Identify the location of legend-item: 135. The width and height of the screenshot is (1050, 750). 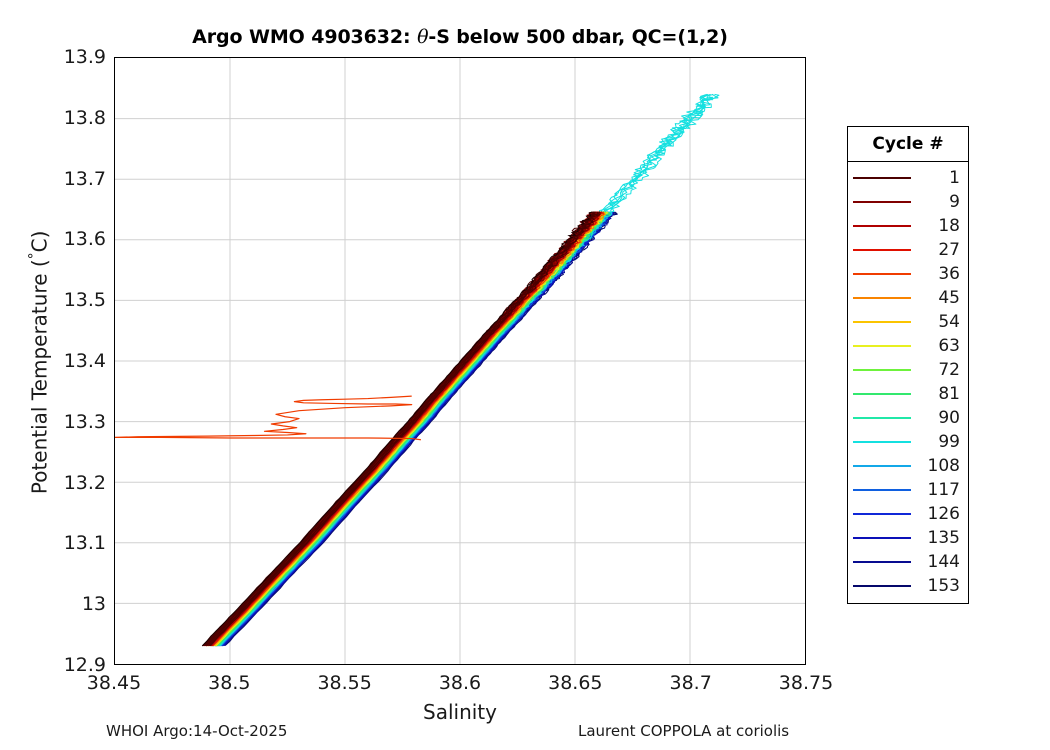
(908, 538).